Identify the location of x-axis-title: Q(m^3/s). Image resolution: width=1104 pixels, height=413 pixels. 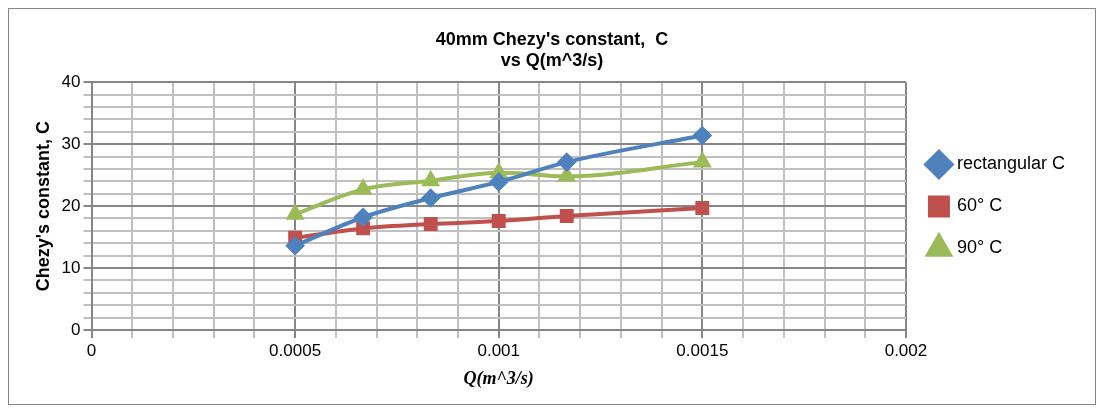
(498, 378).